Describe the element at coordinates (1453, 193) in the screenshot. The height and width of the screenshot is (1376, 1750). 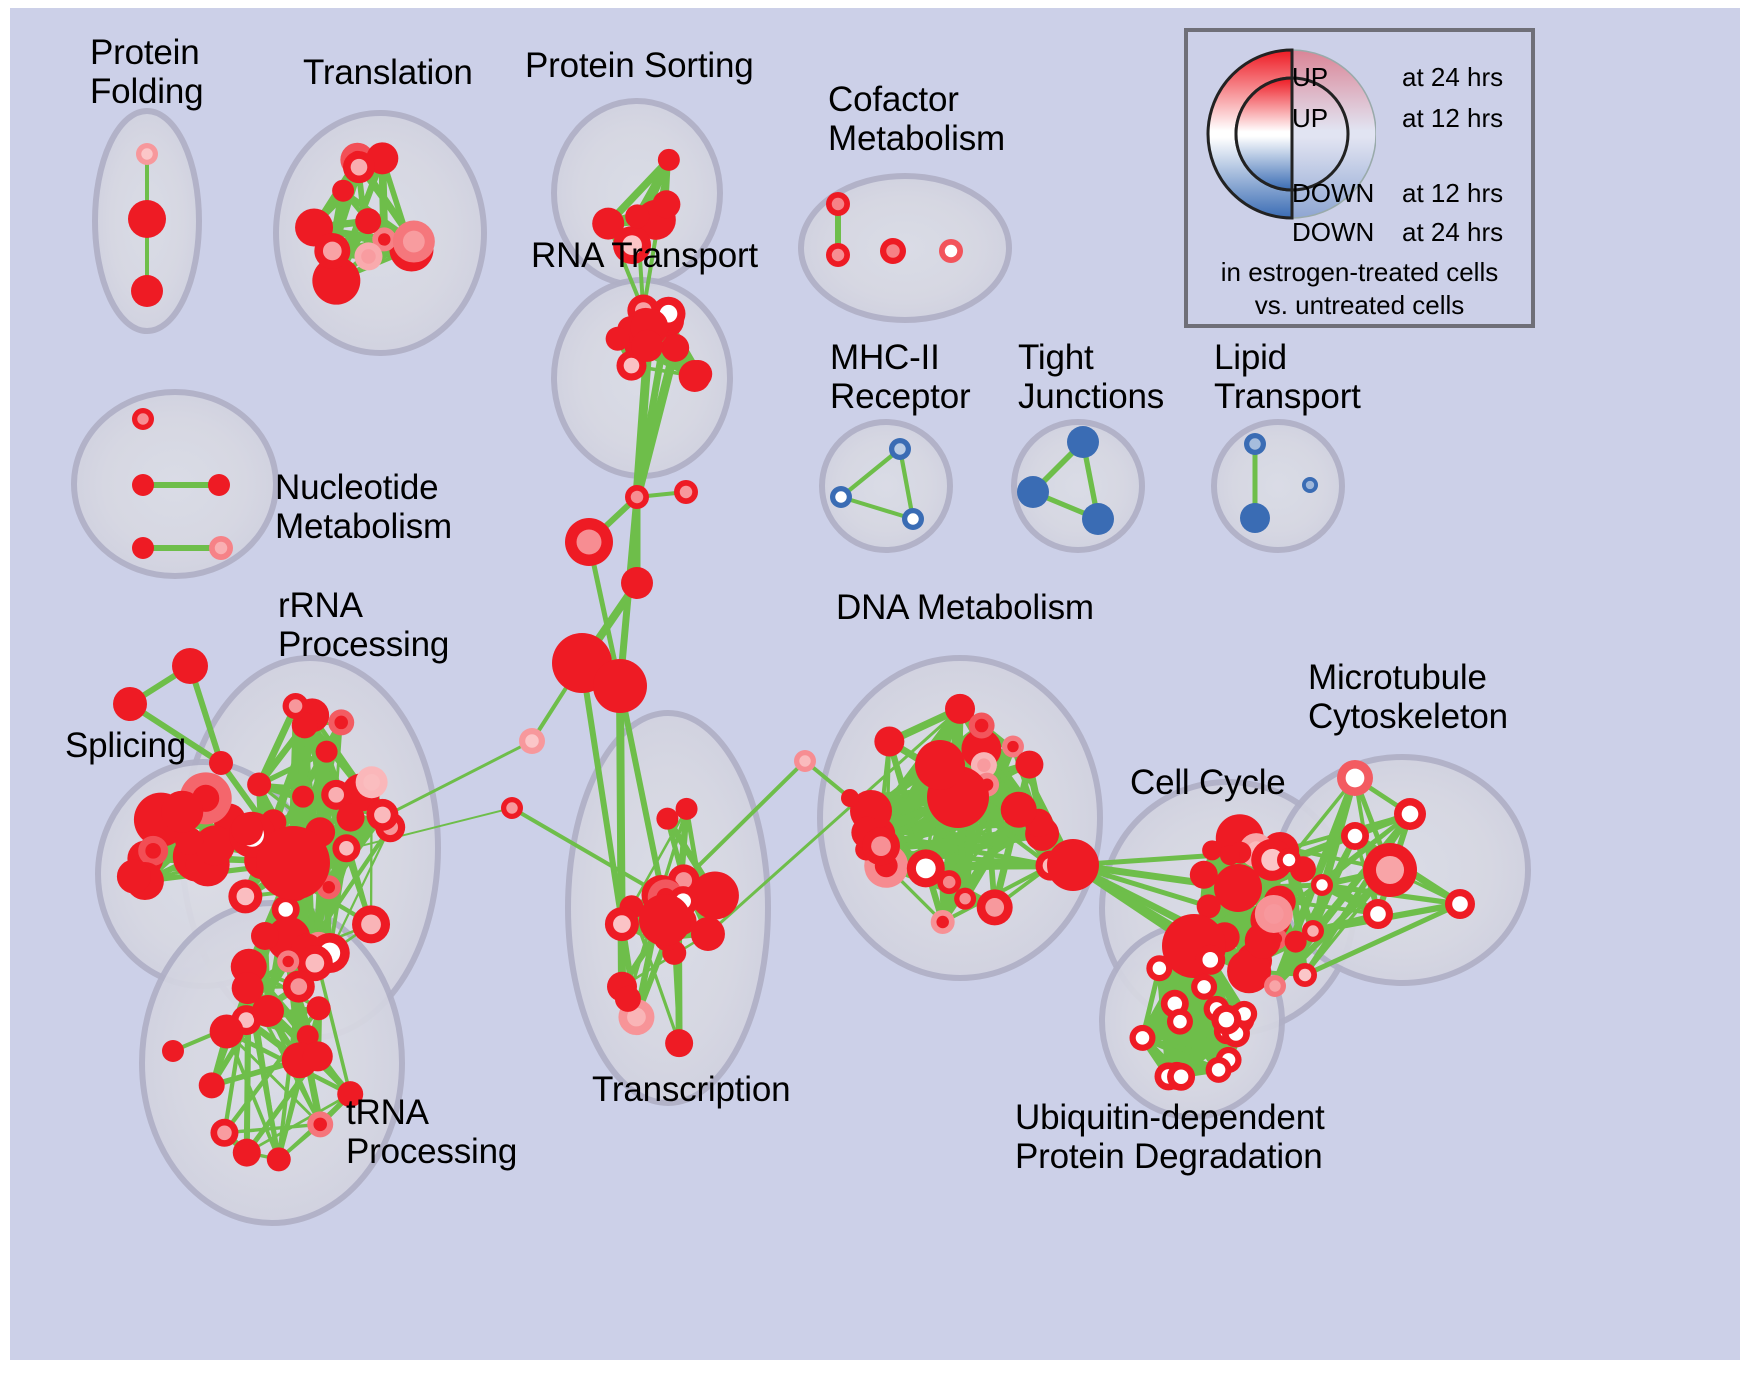
I see `legend-time-2: at 12 hrs` at that location.